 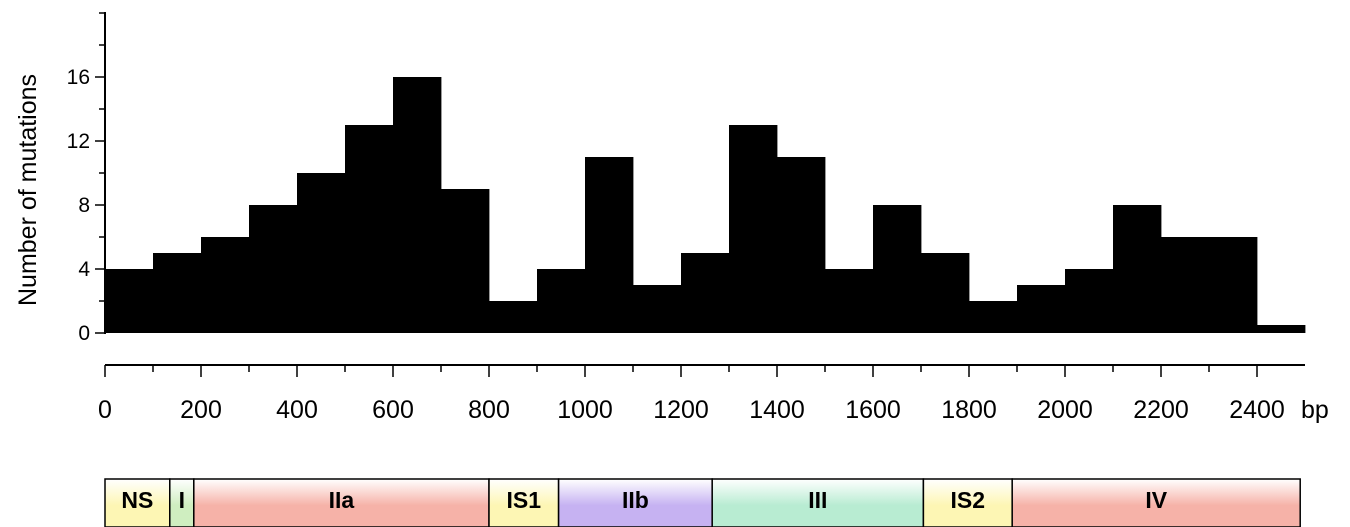 What do you see at coordinates (585, 410) in the screenshot?
I see `x-tick-label: 1000` at bounding box center [585, 410].